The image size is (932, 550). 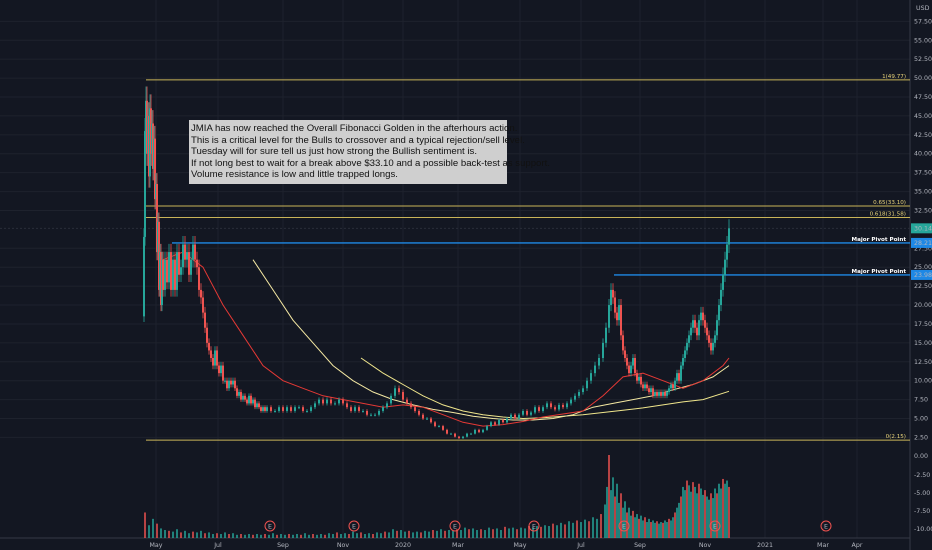 What do you see at coordinates (923, 305) in the screenshot?
I see `price-axis-tick: 20.00` at bounding box center [923, 305].